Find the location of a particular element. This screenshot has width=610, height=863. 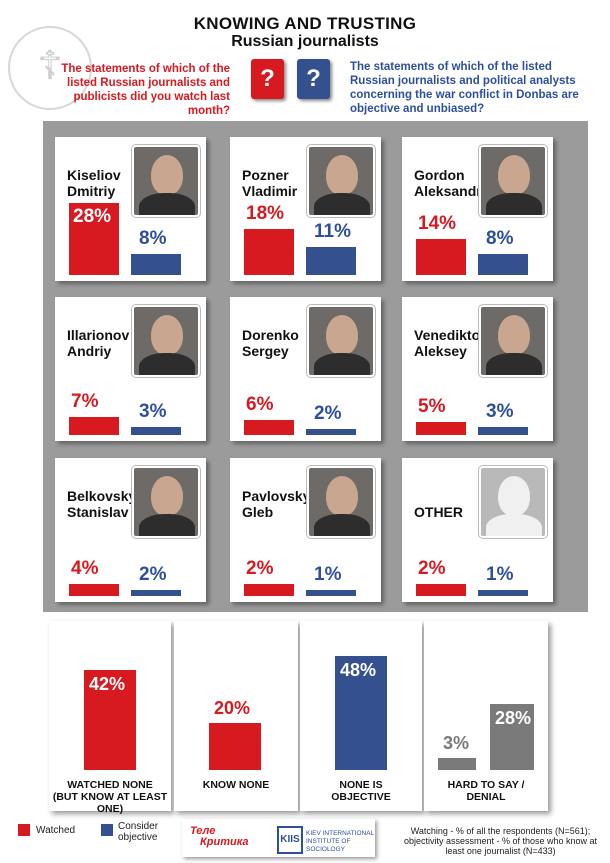

watched-value: 4% is located at coordinates (85, 568).